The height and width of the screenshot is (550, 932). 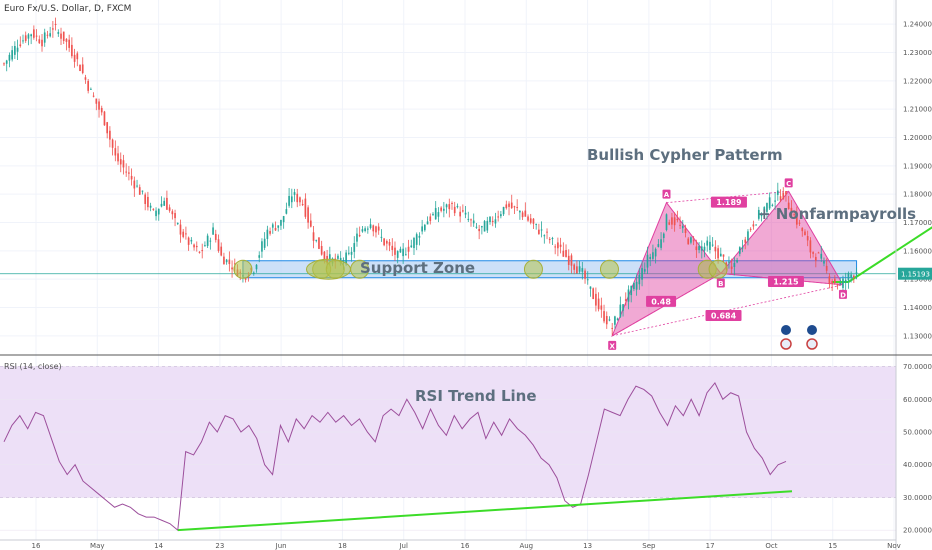 What do you see at coordinates (281, 546) in the screenshot?
I see `time-tick-label: Jun` at bounding box center [281, 546].